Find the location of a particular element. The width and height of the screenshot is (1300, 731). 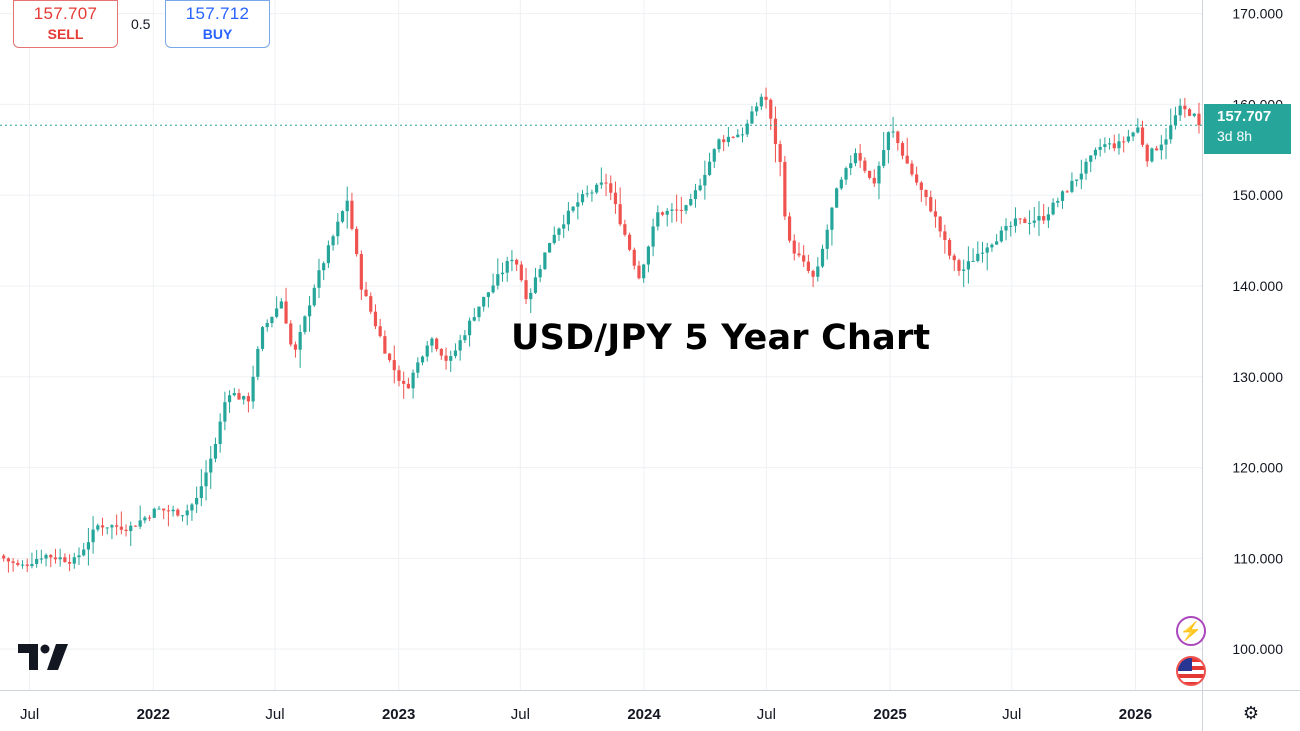

sell-price: 157.707 is located at coordinates (65, 13).